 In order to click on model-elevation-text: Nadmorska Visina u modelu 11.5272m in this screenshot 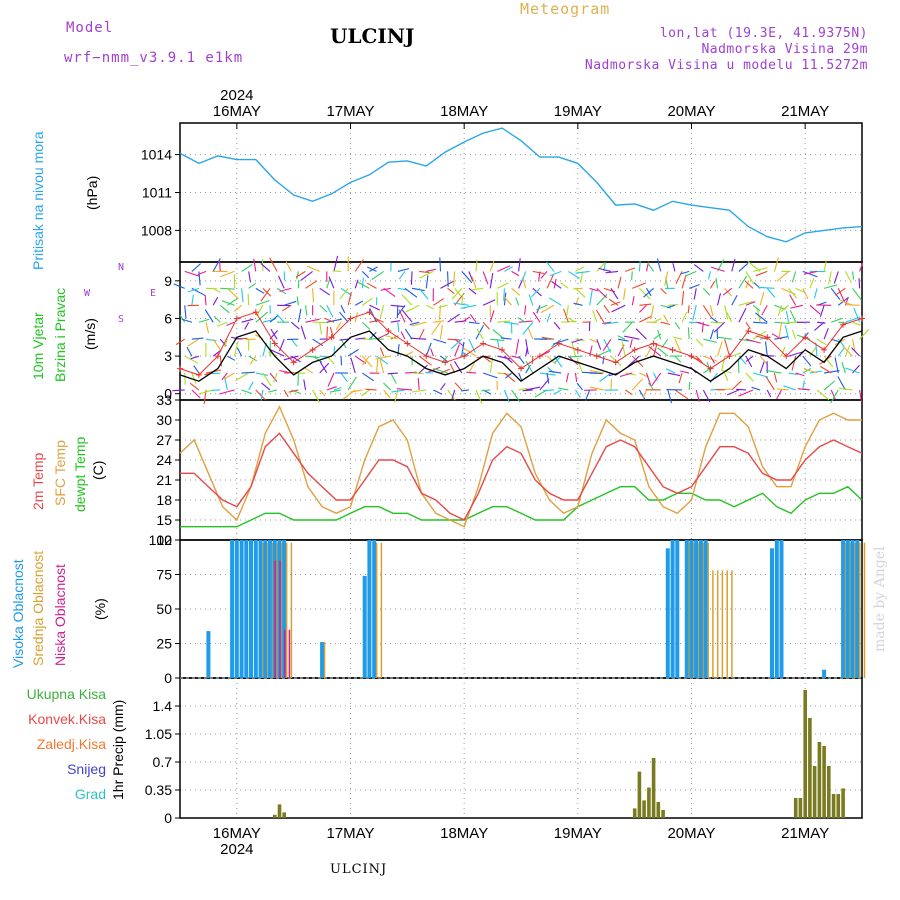, I will do `click(726, 65)`.